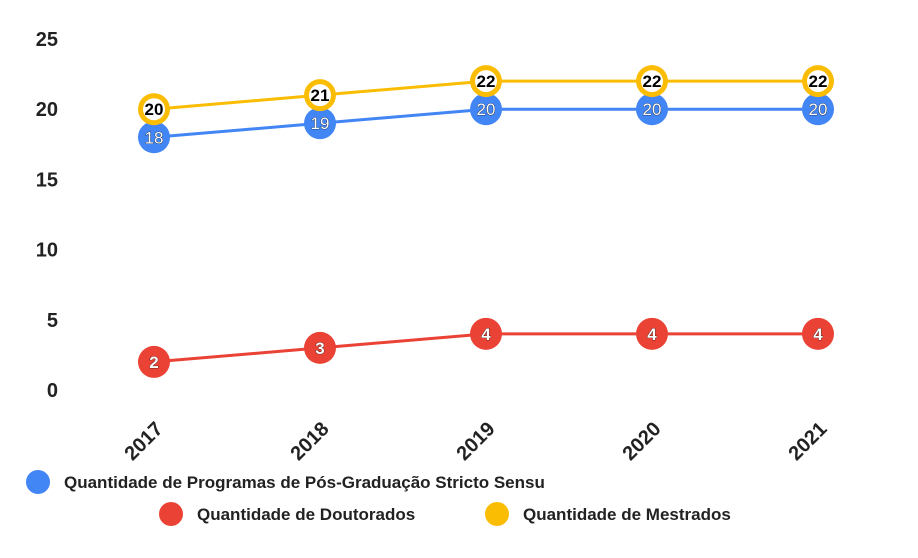 The image size is (918, 558). Describe the element at coordinates (171, 514) in the screenshot. I see `legend-marker-doutorados` at that location.